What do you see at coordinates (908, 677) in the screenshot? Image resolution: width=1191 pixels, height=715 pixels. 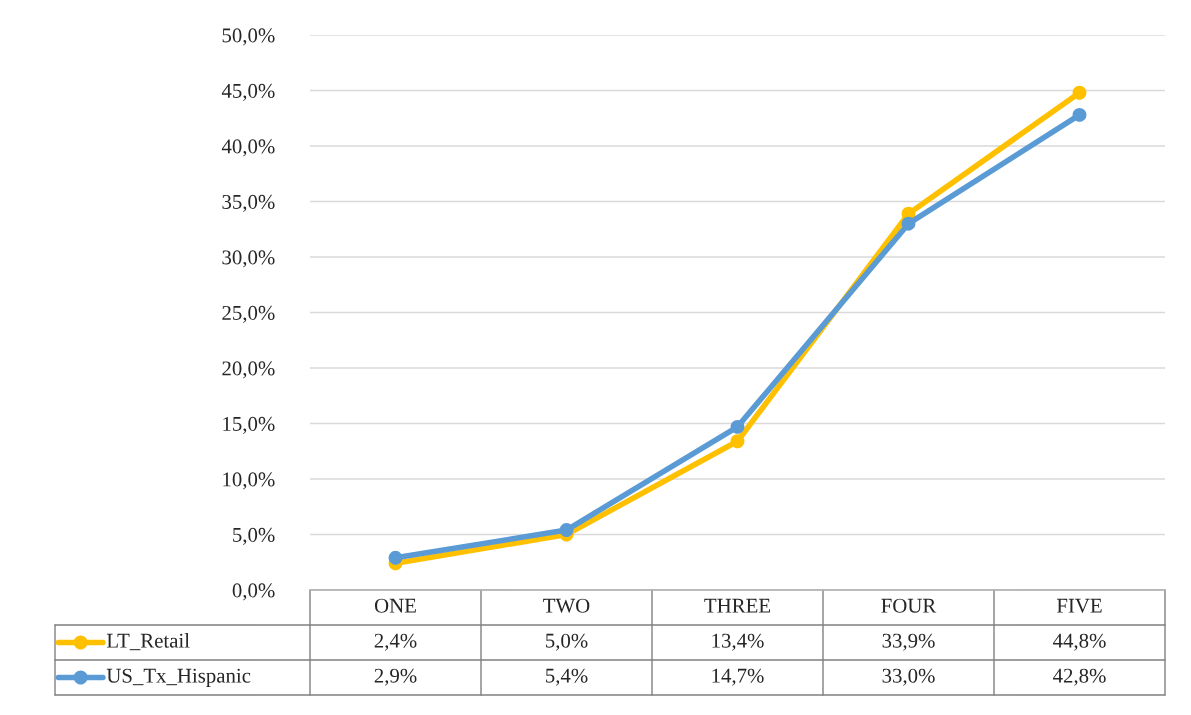 I see `data-label: 33,0%` at bounding box center [908, 677].